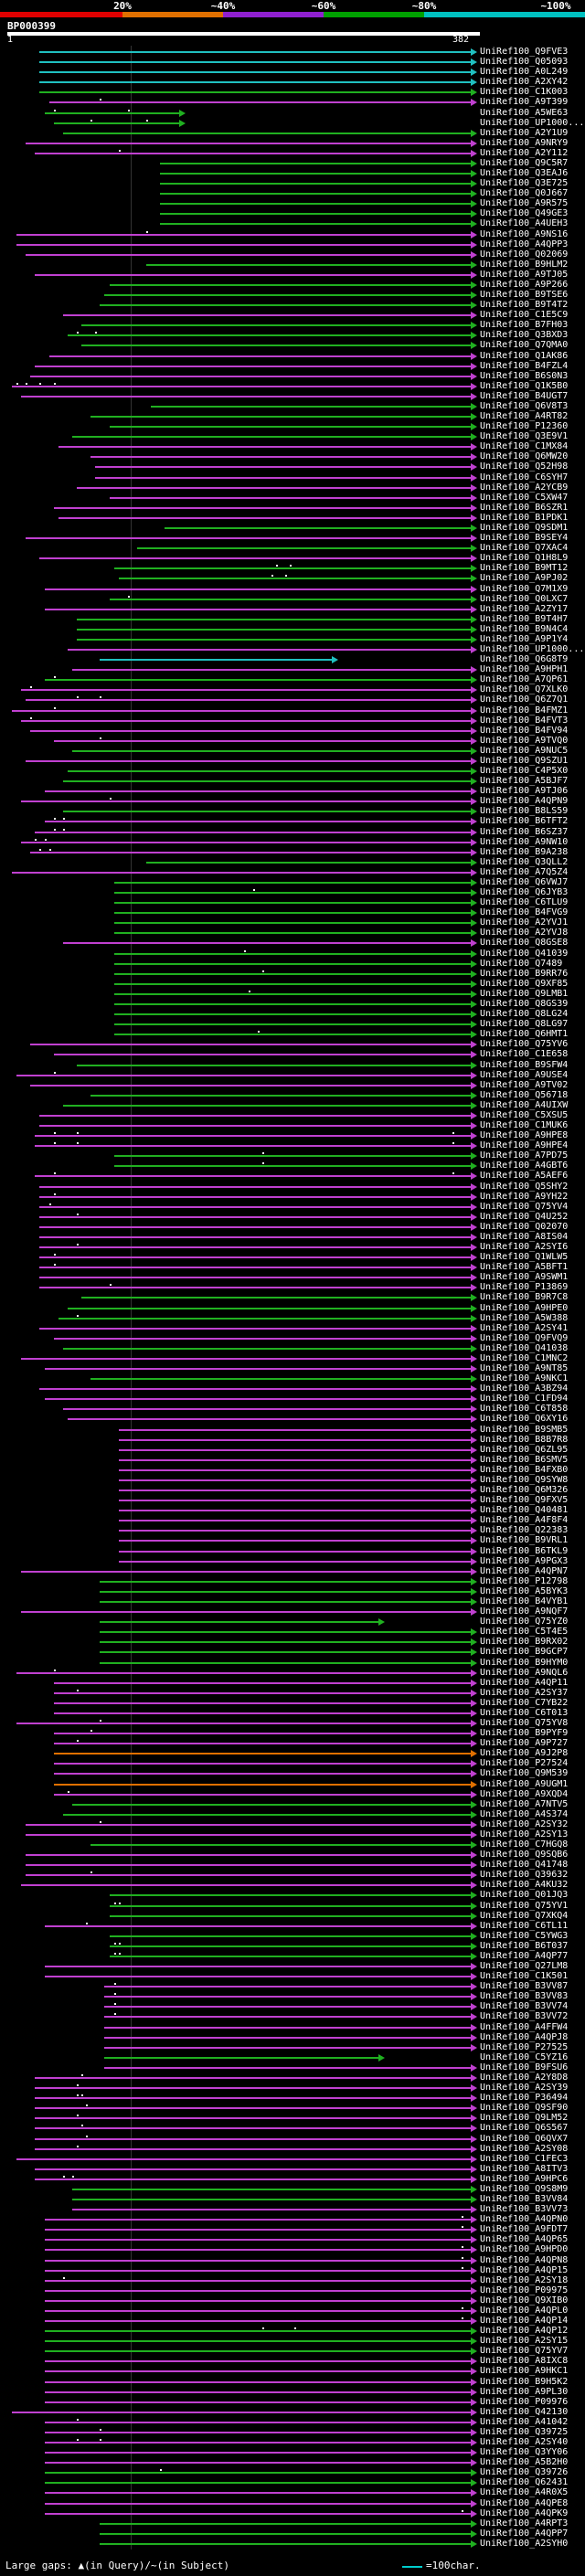 This screenshot has width=585, height=2576. I want to click on hit-label-link: UniRef100_C5YWG3, so click(524, 1935).